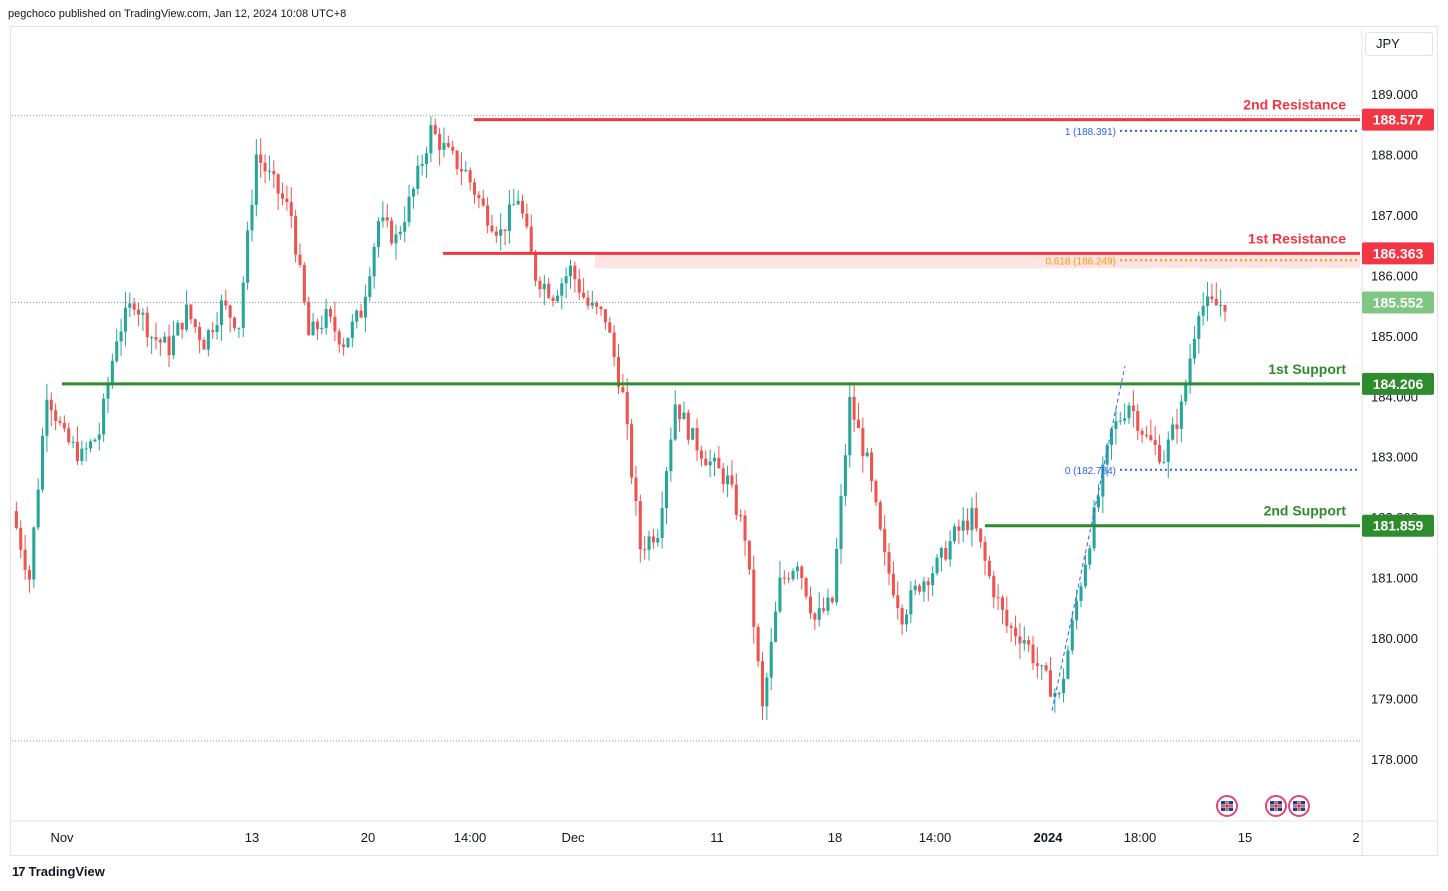 The image size is (1448, 891). Describe the element at coordinates (19, 871) in the screenshot. I see `tradingview-logo-icon: 17` at that location.